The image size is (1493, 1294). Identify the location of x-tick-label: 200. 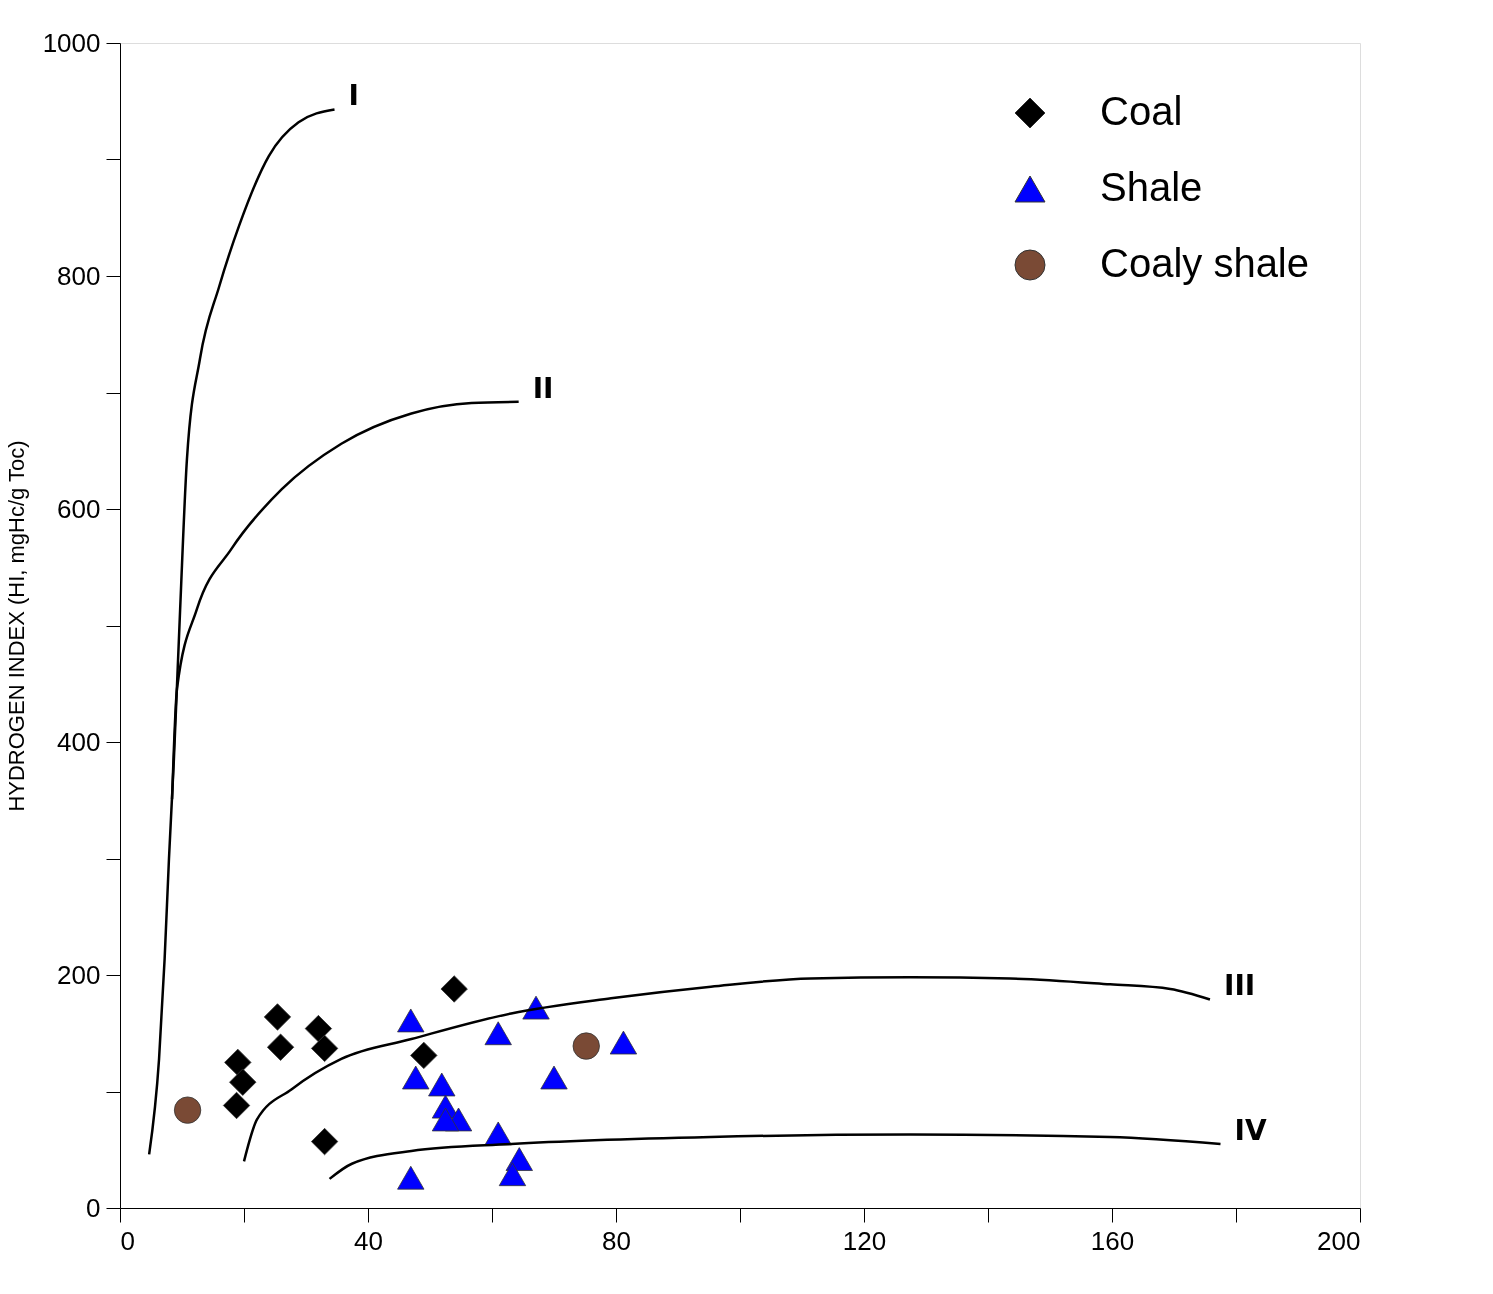
(1339, 1240).